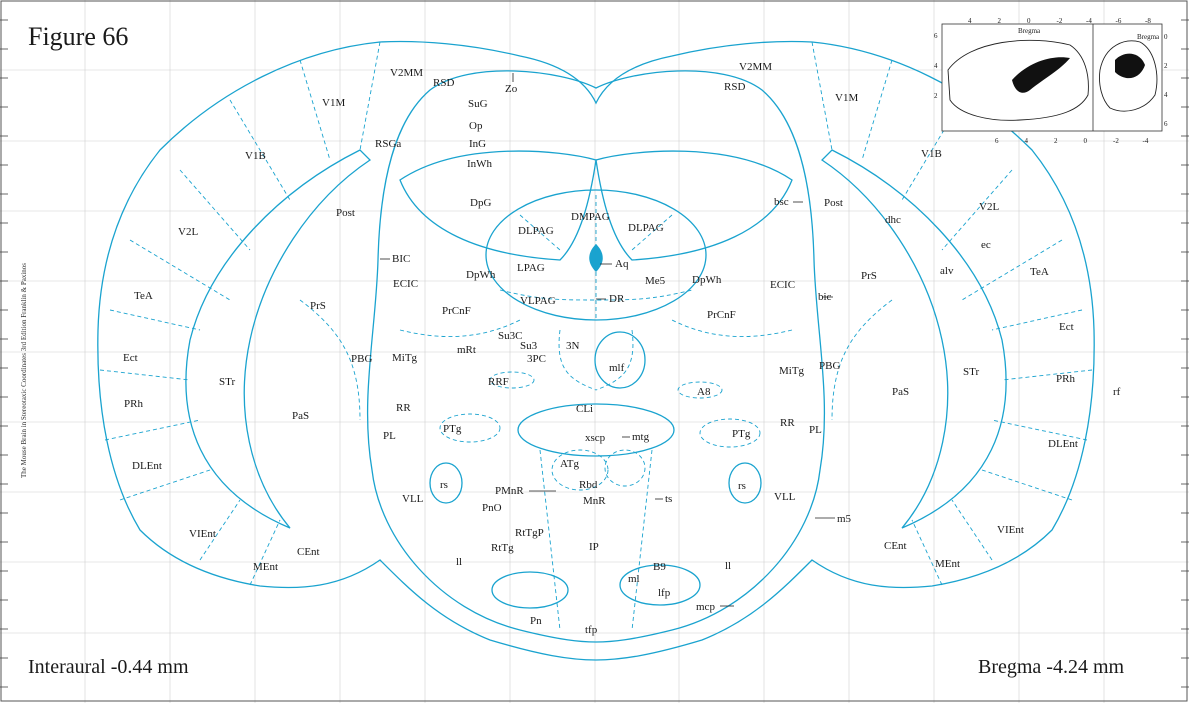  What do you see at coordinates (477, 144) in the screenshot?
I see `region-label: InG` at bounding box center [477, 144].